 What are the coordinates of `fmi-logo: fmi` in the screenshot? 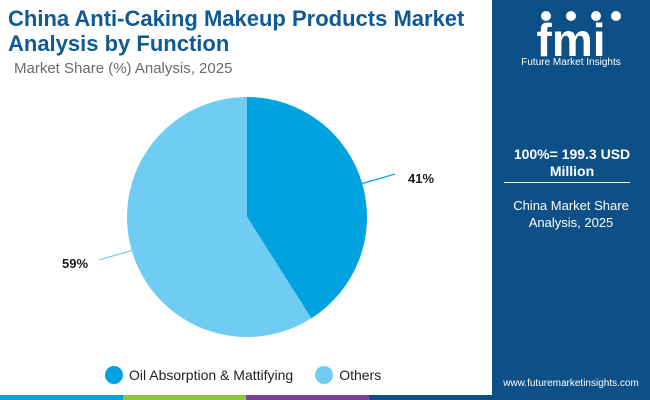 It's located at (579, 38).